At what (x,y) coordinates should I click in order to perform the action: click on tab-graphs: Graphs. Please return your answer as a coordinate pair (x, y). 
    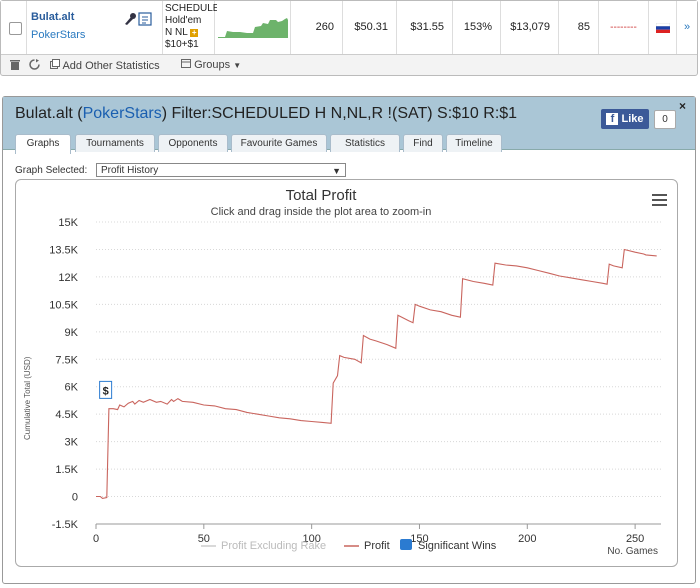
    Looking at the image, I should click on (43, 144).